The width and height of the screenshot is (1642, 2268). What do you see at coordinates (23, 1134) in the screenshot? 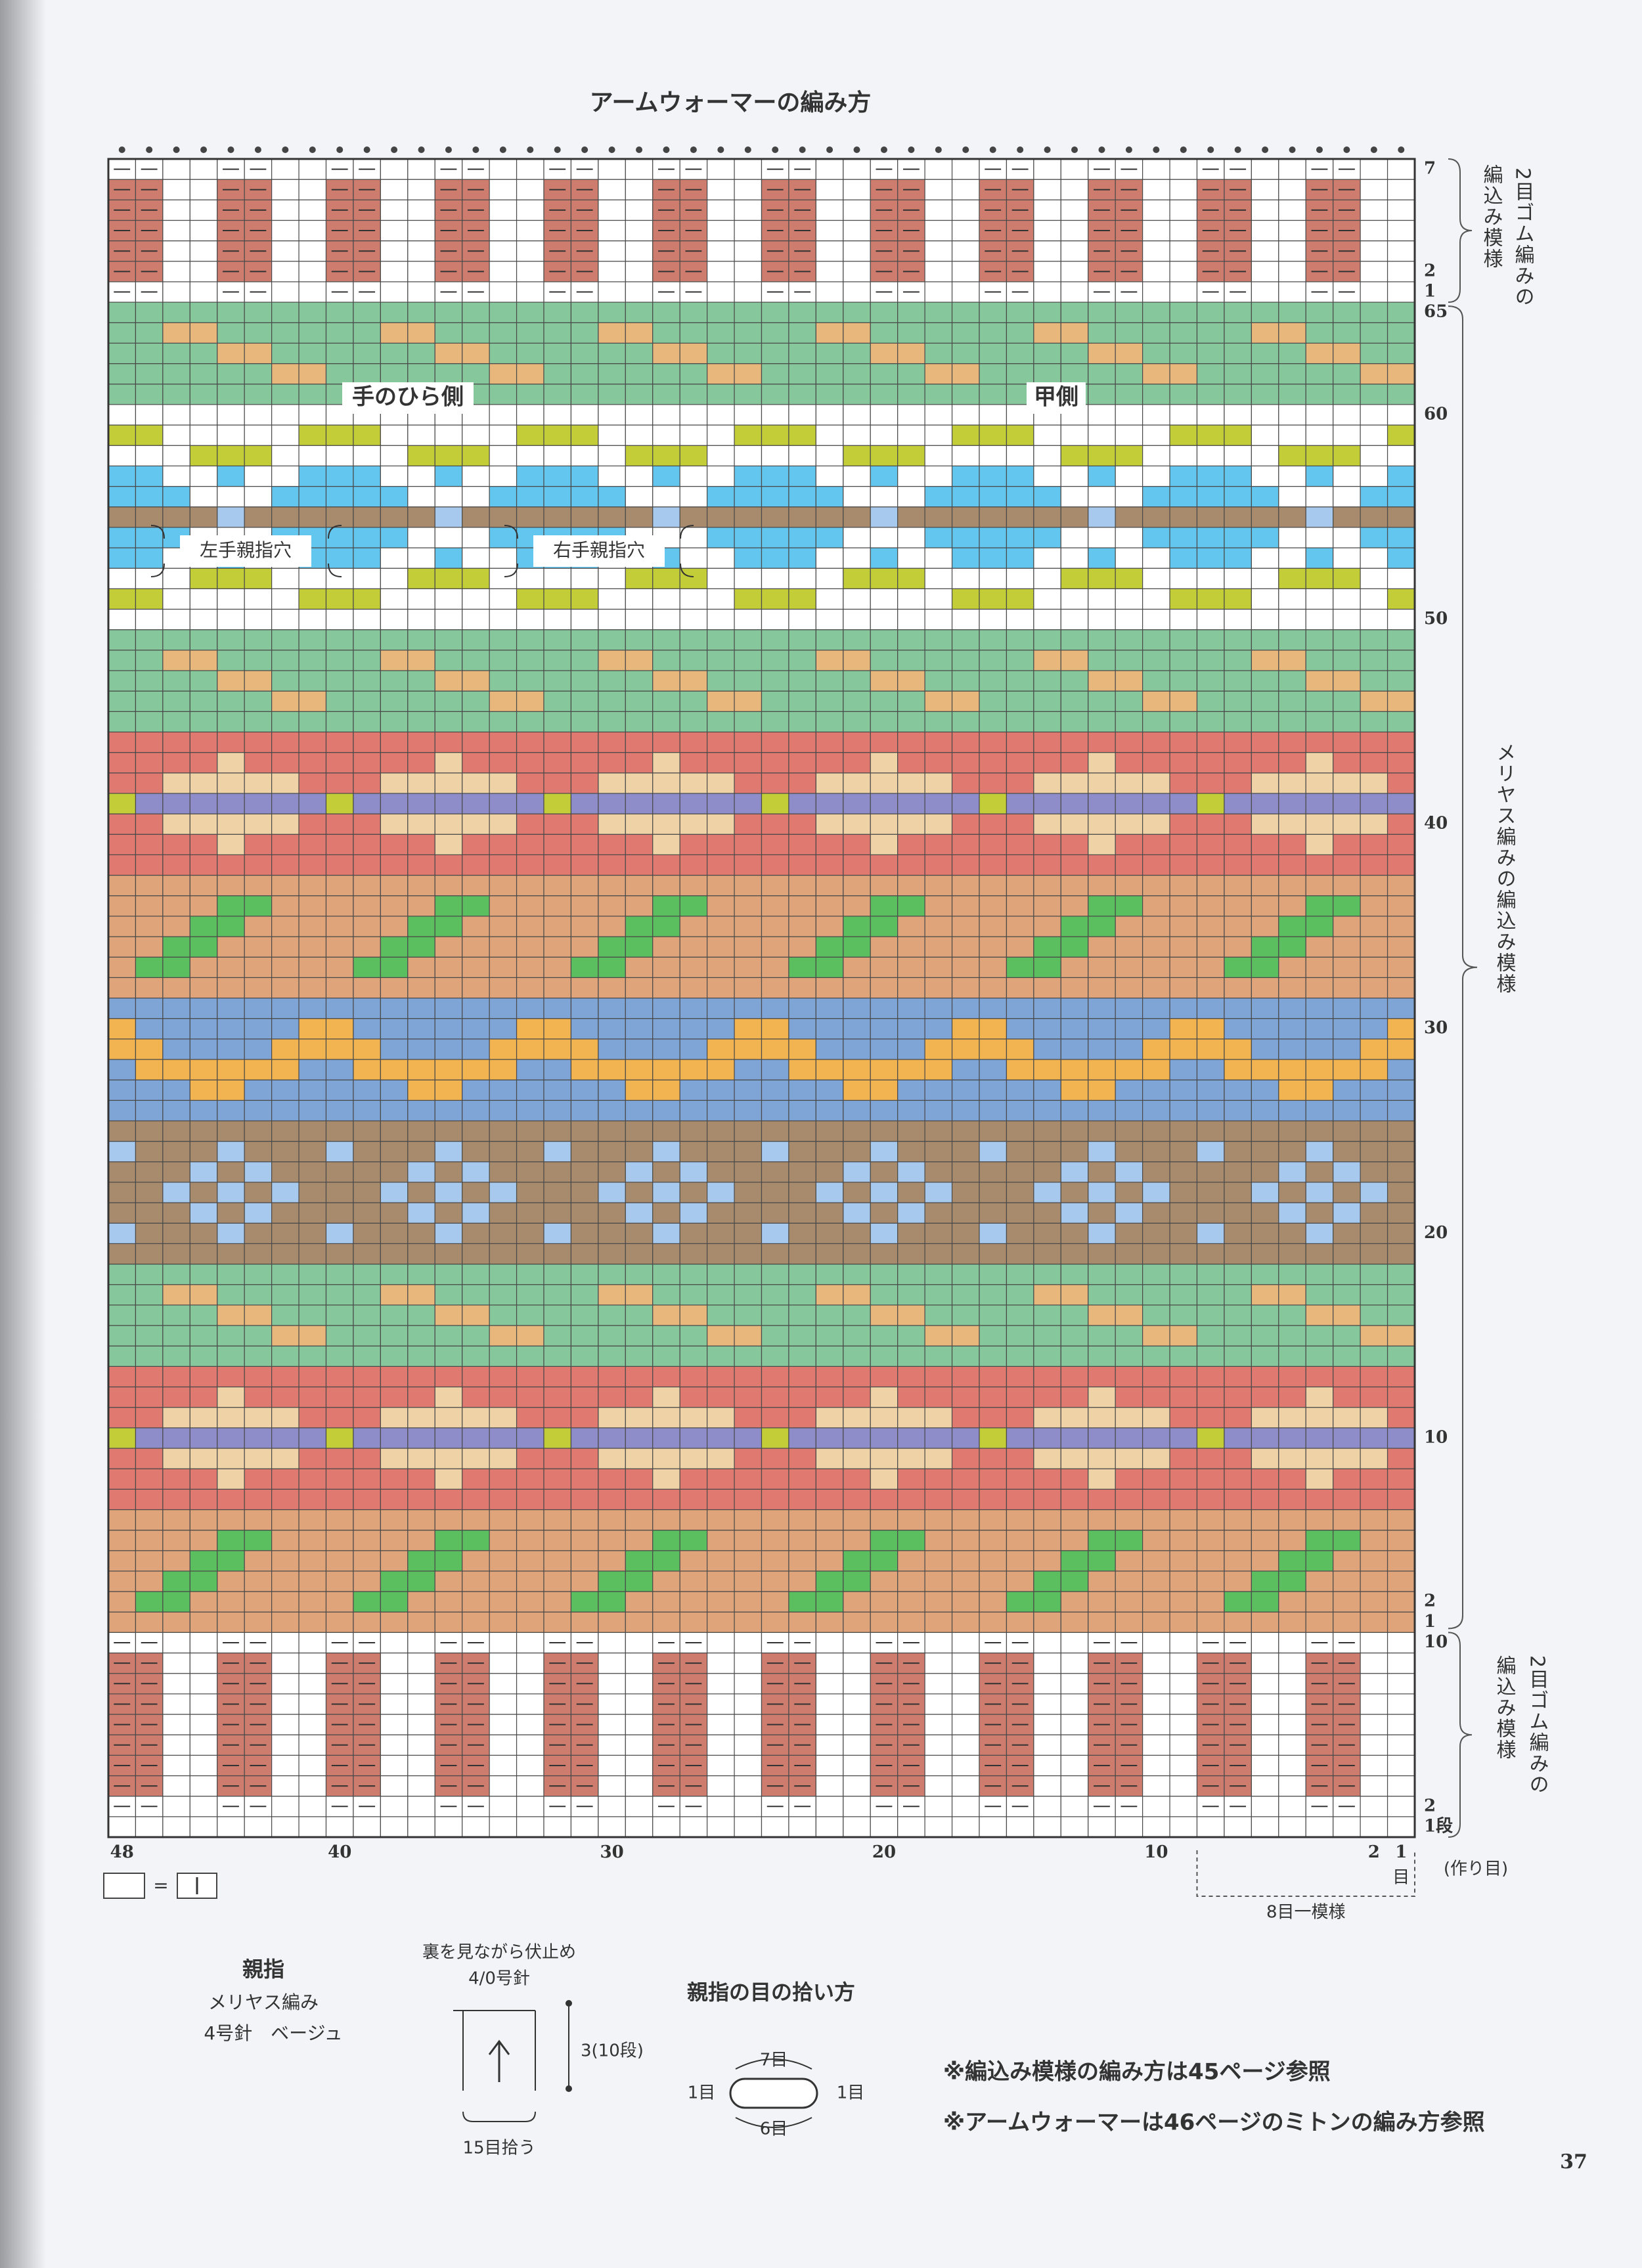
I see `spine-shadow` at bounding box center [23, 1134].